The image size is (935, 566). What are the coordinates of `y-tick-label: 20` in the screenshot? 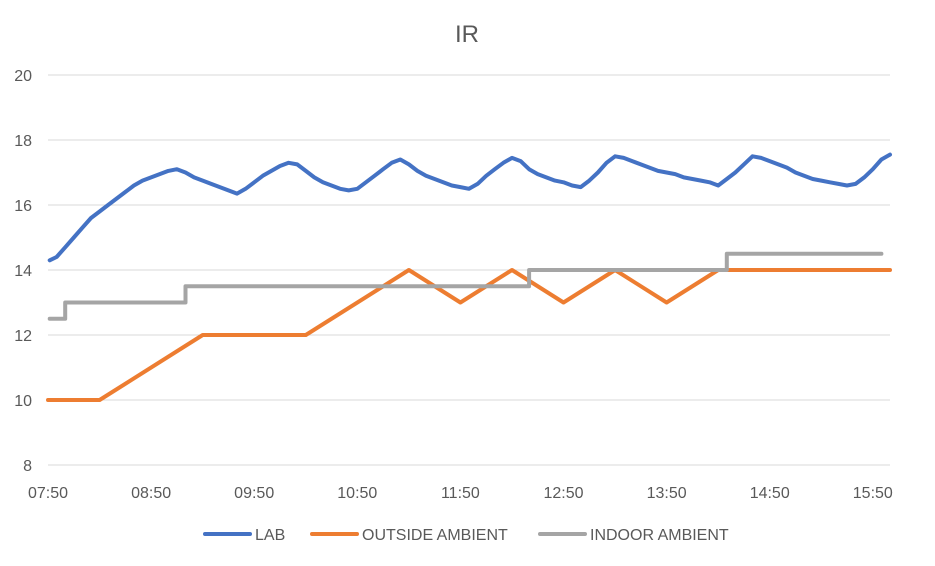 It's located at (23, 76).